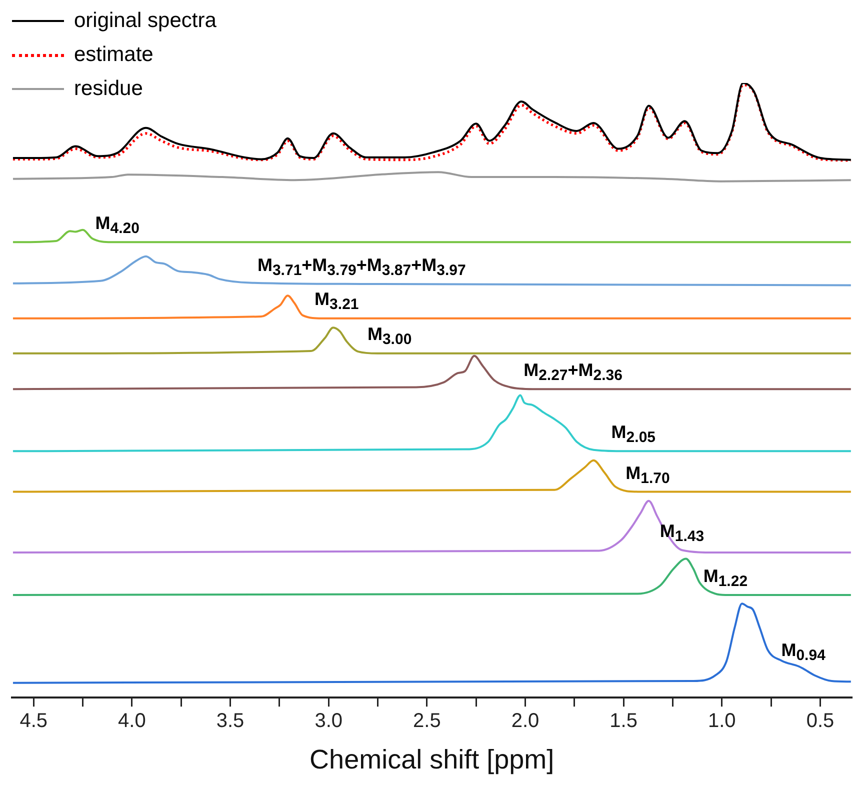  What do you see at coordinates (803, 652) in the screenshot?
I see `annotation: M$_{0.94}$` at bounding box center [803, 652].